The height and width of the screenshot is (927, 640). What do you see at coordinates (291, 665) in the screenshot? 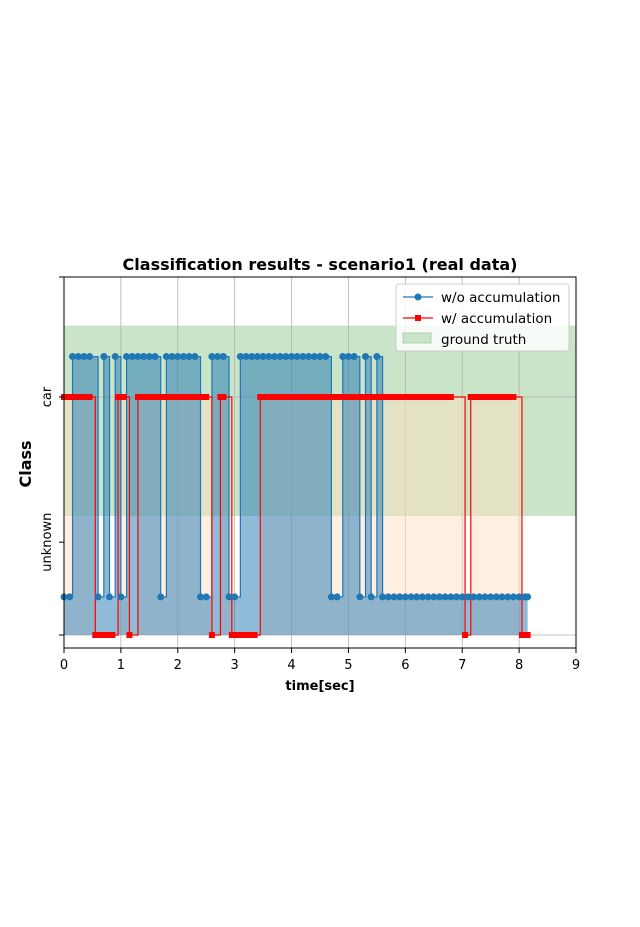
I see `x-tick-label: 4` at bounding box center [291, 665].